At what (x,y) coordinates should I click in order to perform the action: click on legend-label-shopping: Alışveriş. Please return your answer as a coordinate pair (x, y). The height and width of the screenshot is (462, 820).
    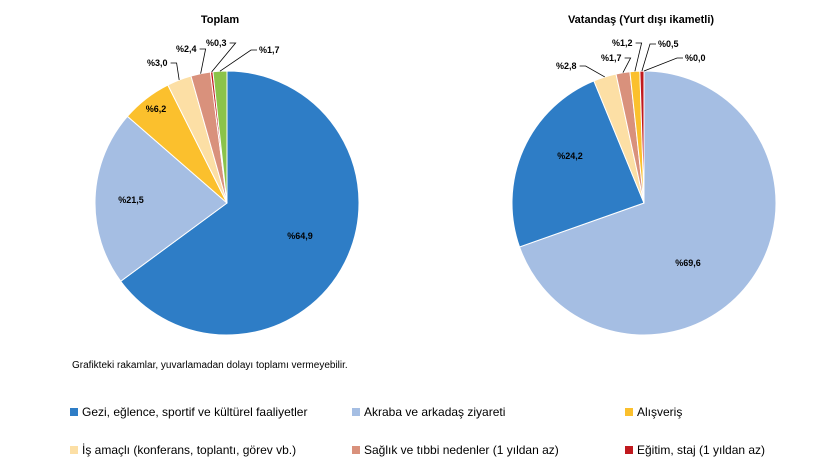
    Looking at the image, I should click on (660, 412).